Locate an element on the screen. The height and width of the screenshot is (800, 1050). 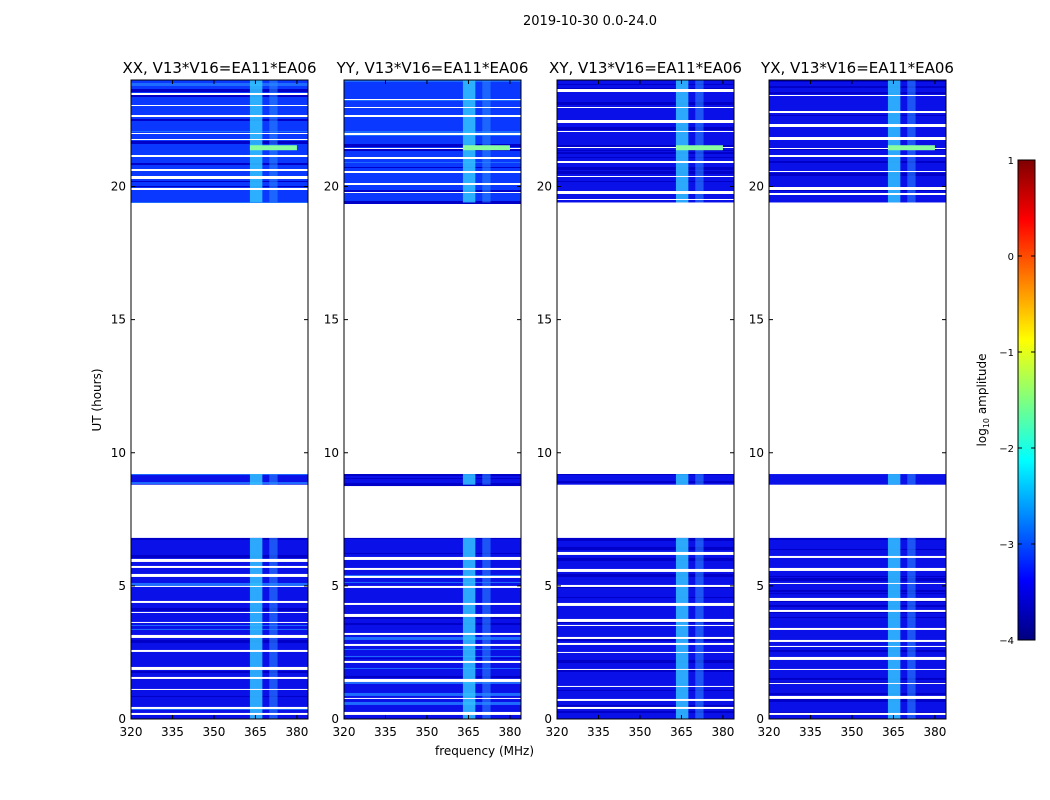
x-tick-label: 380 is located at coordinates (296, 732).